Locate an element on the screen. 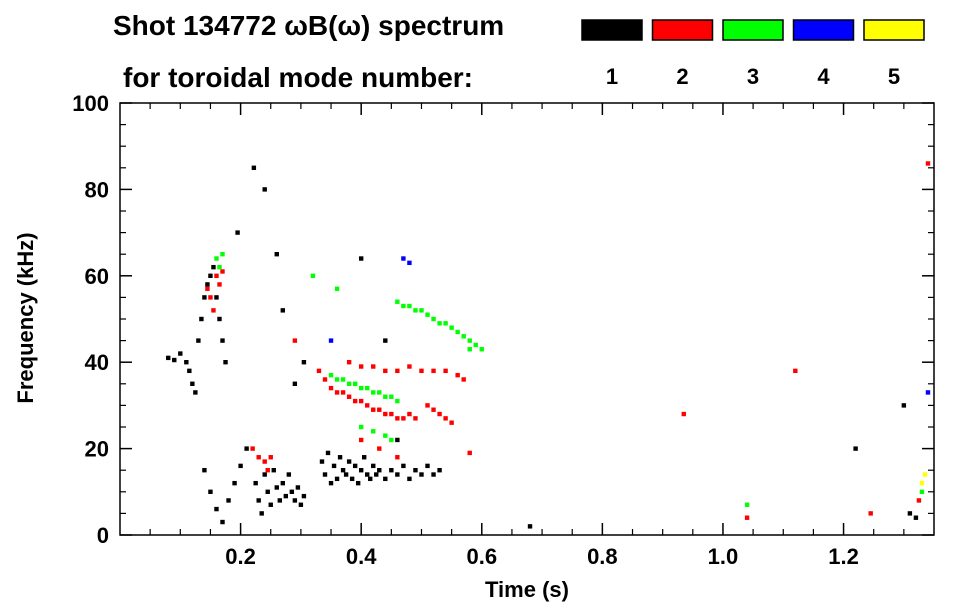  y-tick-label: 60 is located at coordinates (97, 276).